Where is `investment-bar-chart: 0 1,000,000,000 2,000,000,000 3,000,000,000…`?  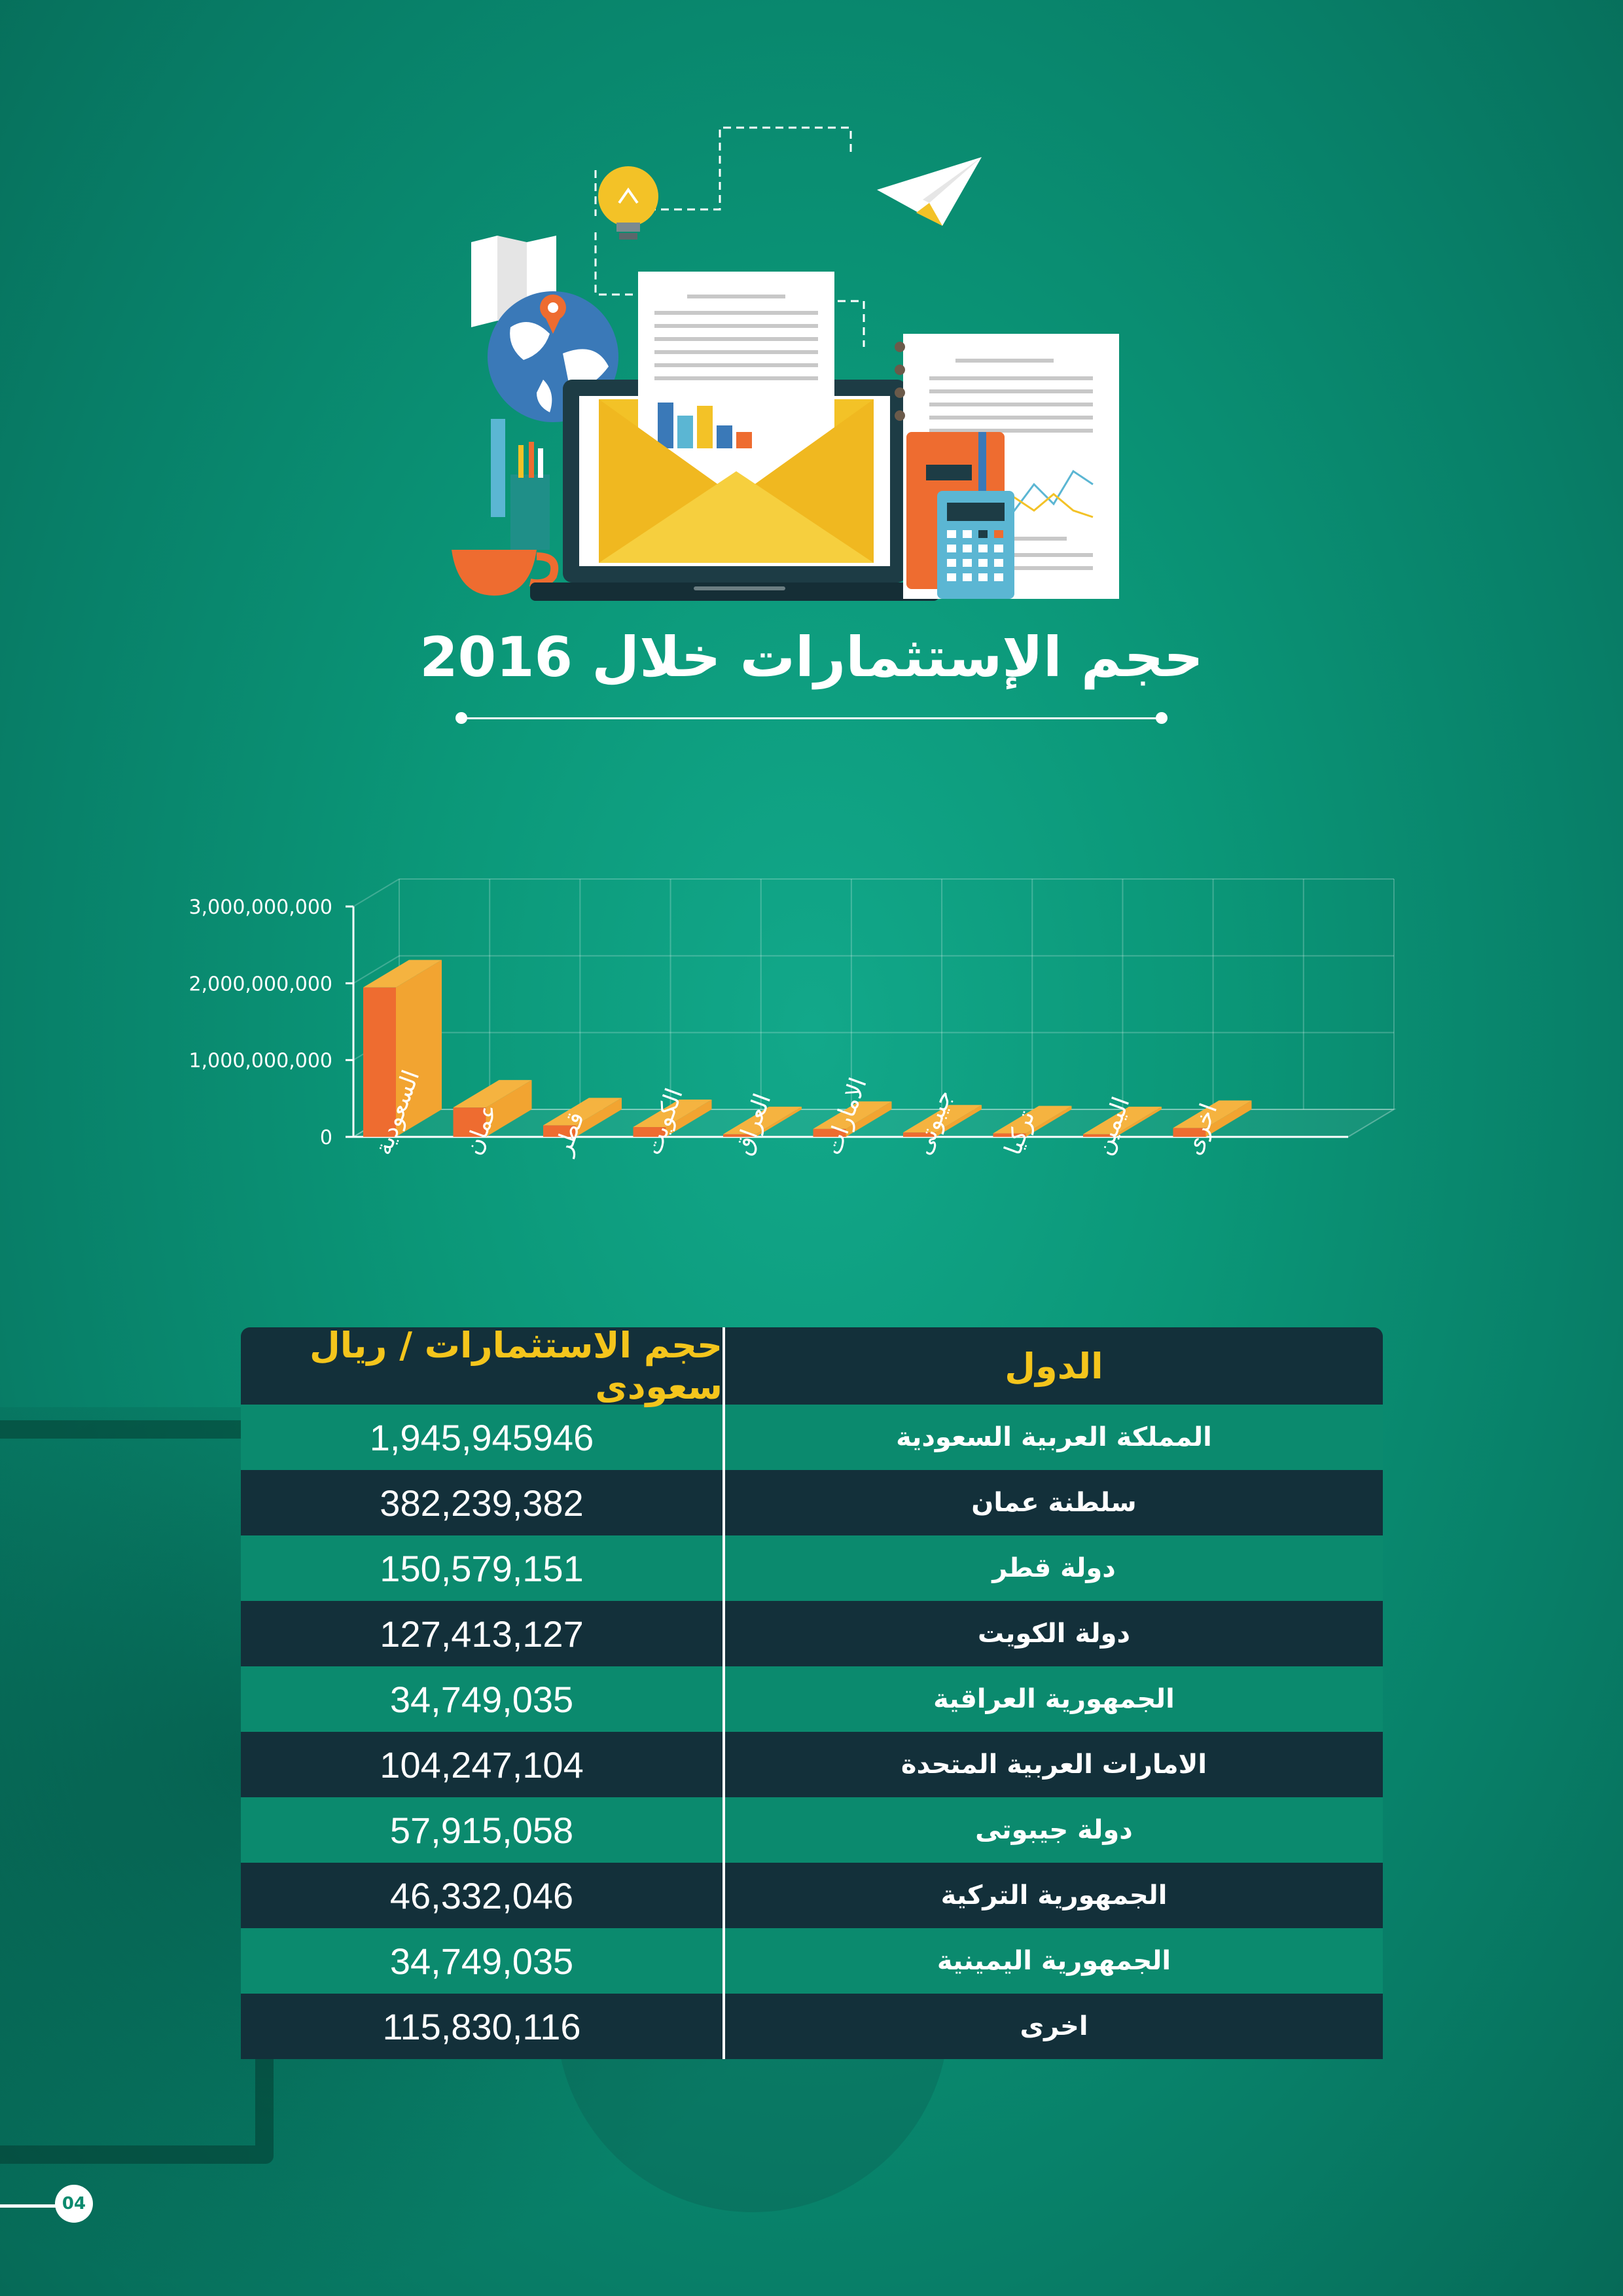
investment-bar-chart: 0 1,000,000,000 2,000,000,000 3,000,000,000… is located at coordinates (793, 1019).